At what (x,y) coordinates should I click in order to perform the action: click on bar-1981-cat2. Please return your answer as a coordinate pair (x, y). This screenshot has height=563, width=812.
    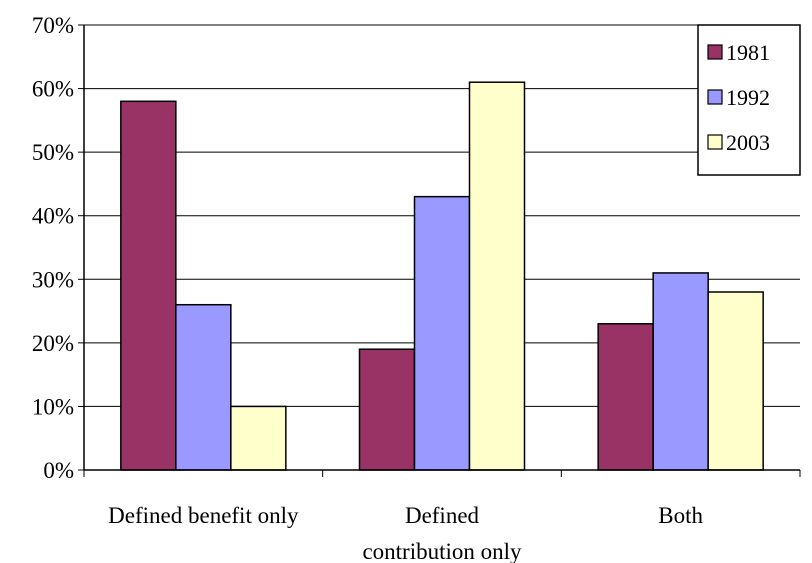
    Looking at the image, I should click on (625, 397).